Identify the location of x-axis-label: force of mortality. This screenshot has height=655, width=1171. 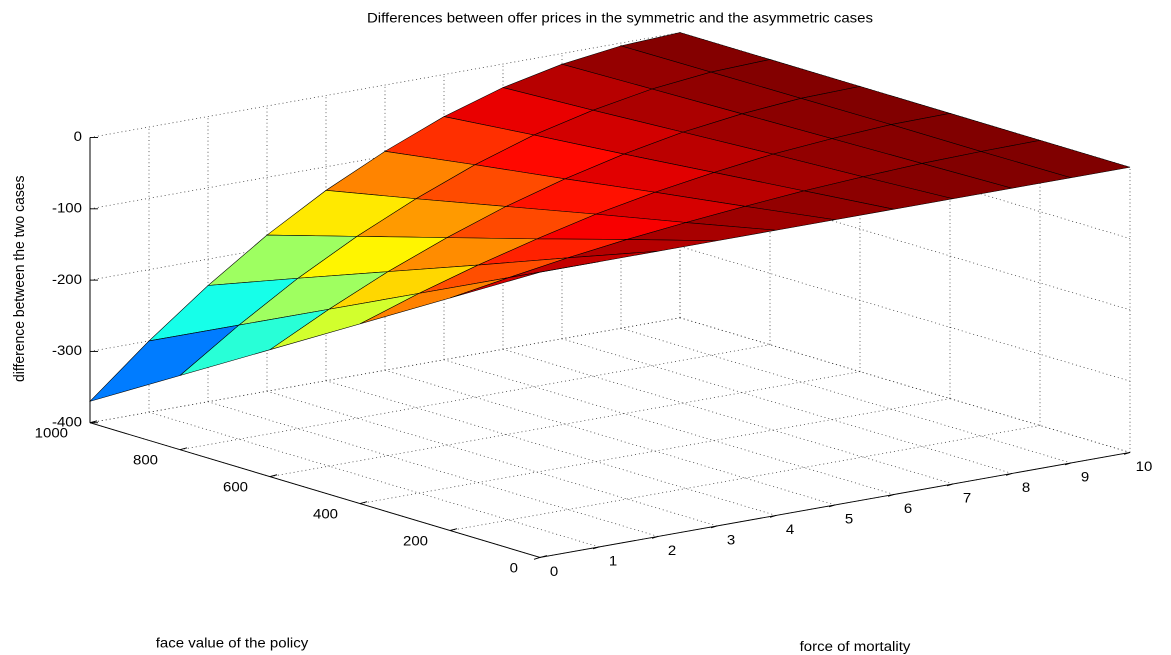
(856, 647).